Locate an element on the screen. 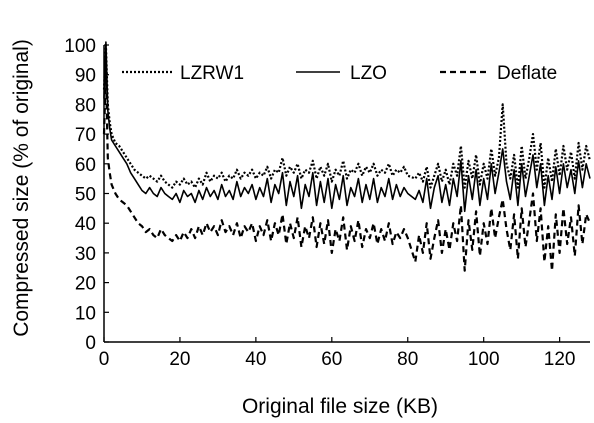  y-tick-label: 100 is located at coordinates (80, 46).